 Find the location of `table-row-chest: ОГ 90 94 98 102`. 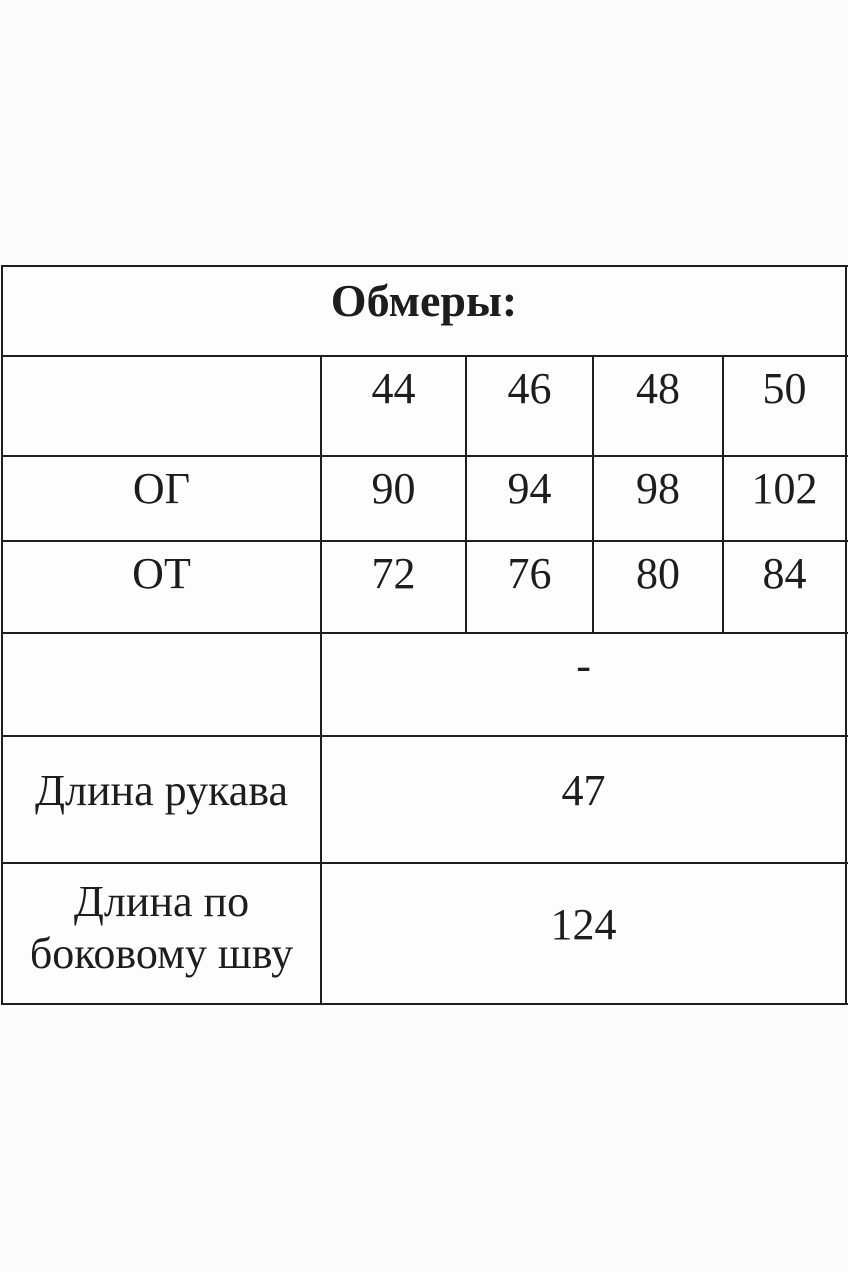

table-row-chest: ОГ 90 94 98 102 is located at coordinates (424, 498).